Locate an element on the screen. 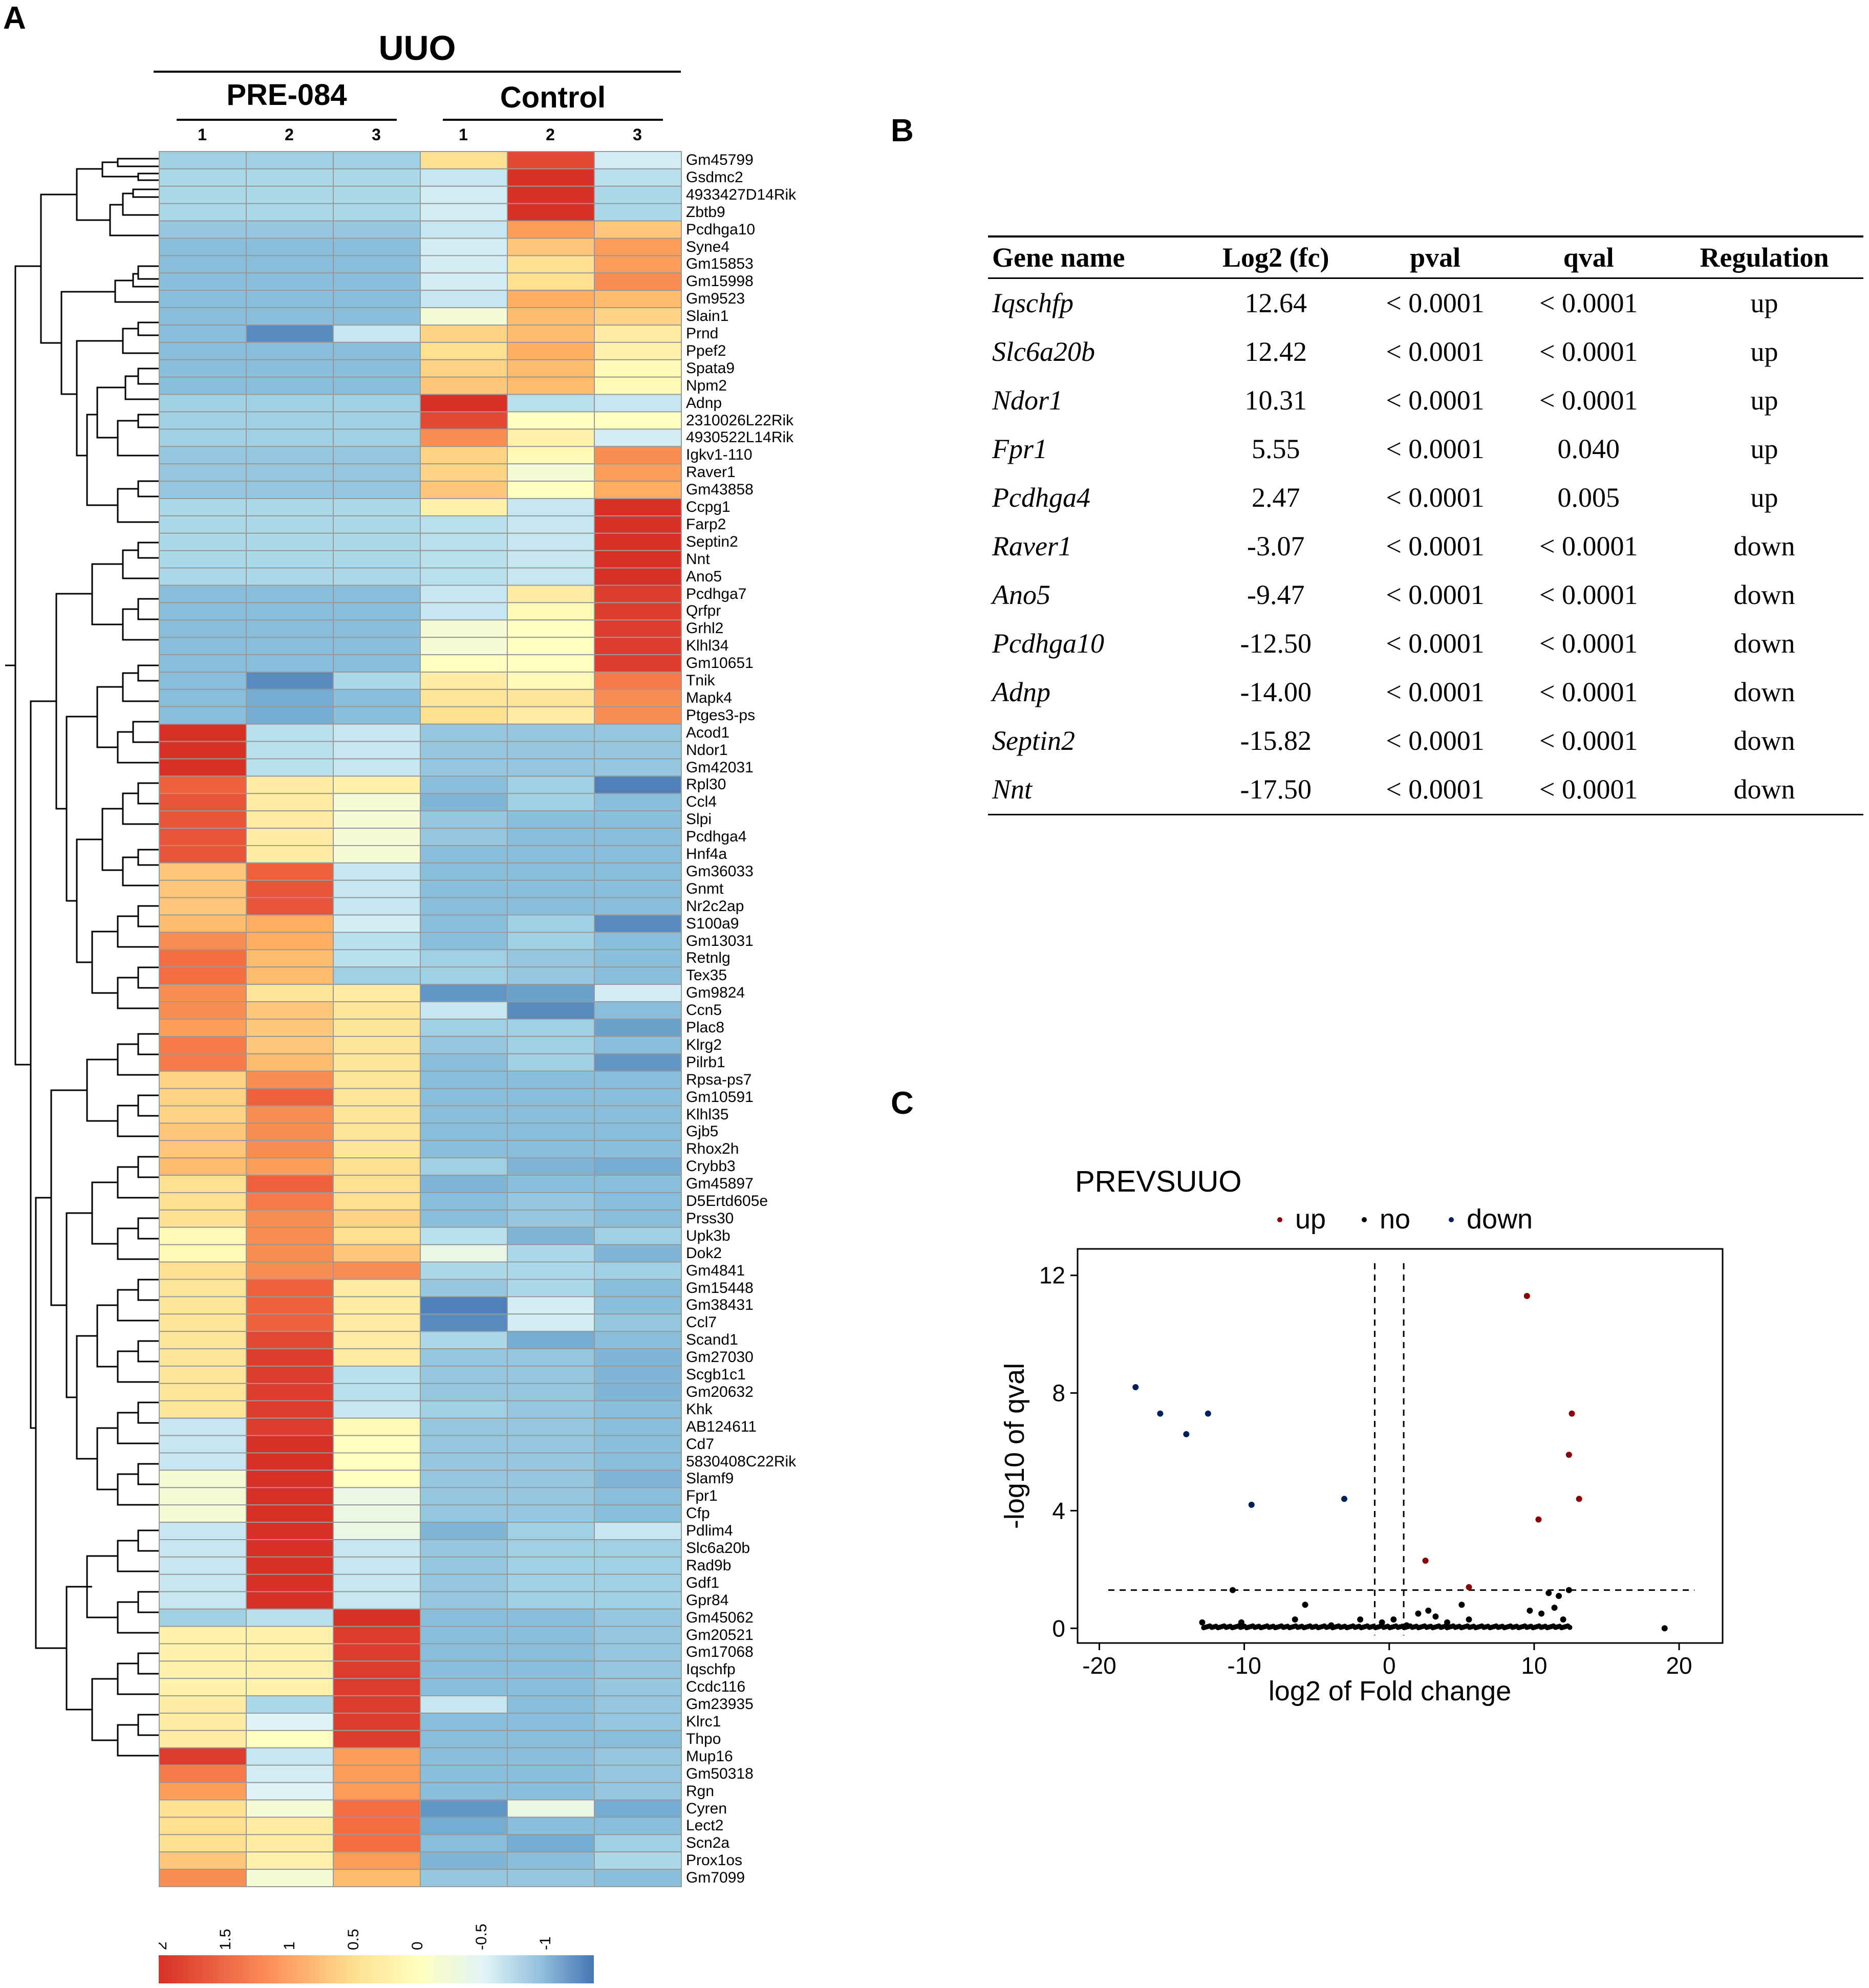  gene-label: Dok2 is located at coordinates (704, 1253).